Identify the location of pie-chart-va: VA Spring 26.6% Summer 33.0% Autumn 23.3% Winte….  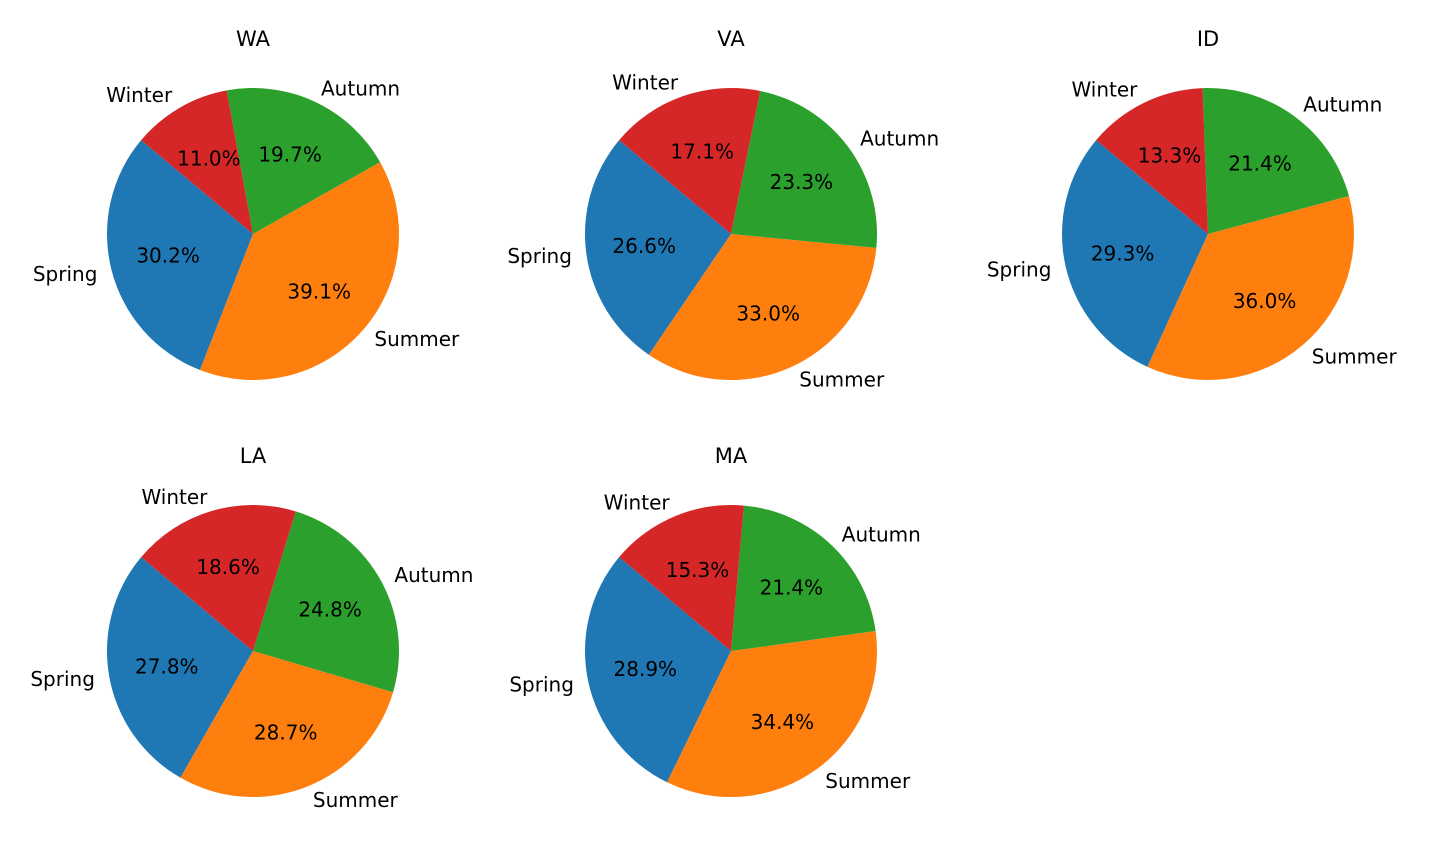
(723, 209).